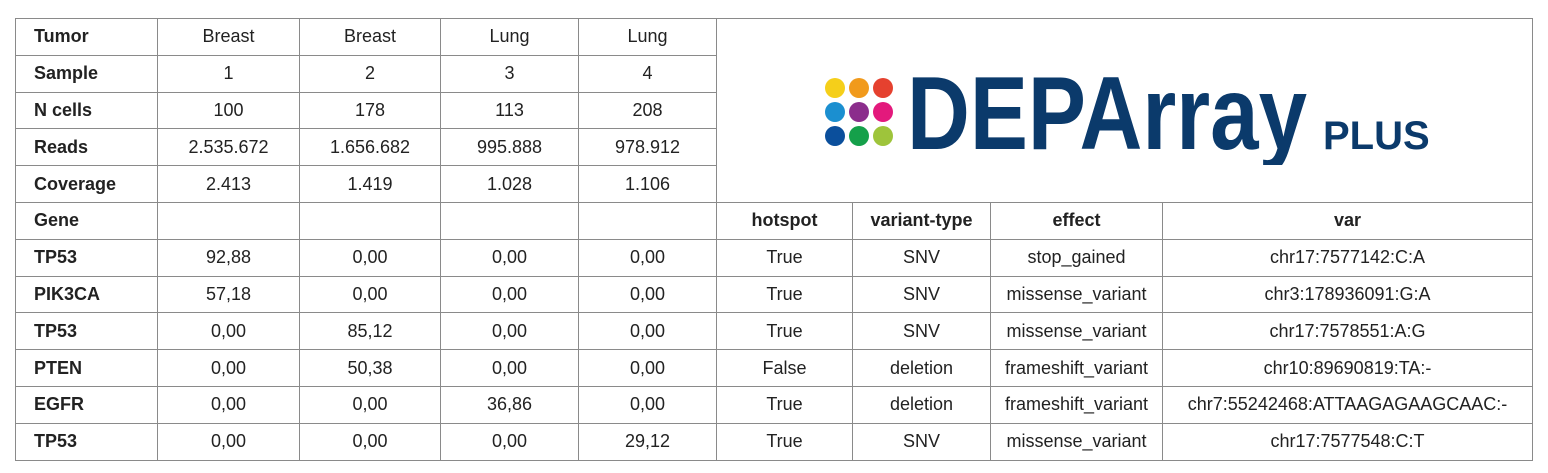  What do you see at coordinates (1347, 331) in the screenshot?
I see `cell: chr17:7578551:A:G` at bounding box center [1347, 331].